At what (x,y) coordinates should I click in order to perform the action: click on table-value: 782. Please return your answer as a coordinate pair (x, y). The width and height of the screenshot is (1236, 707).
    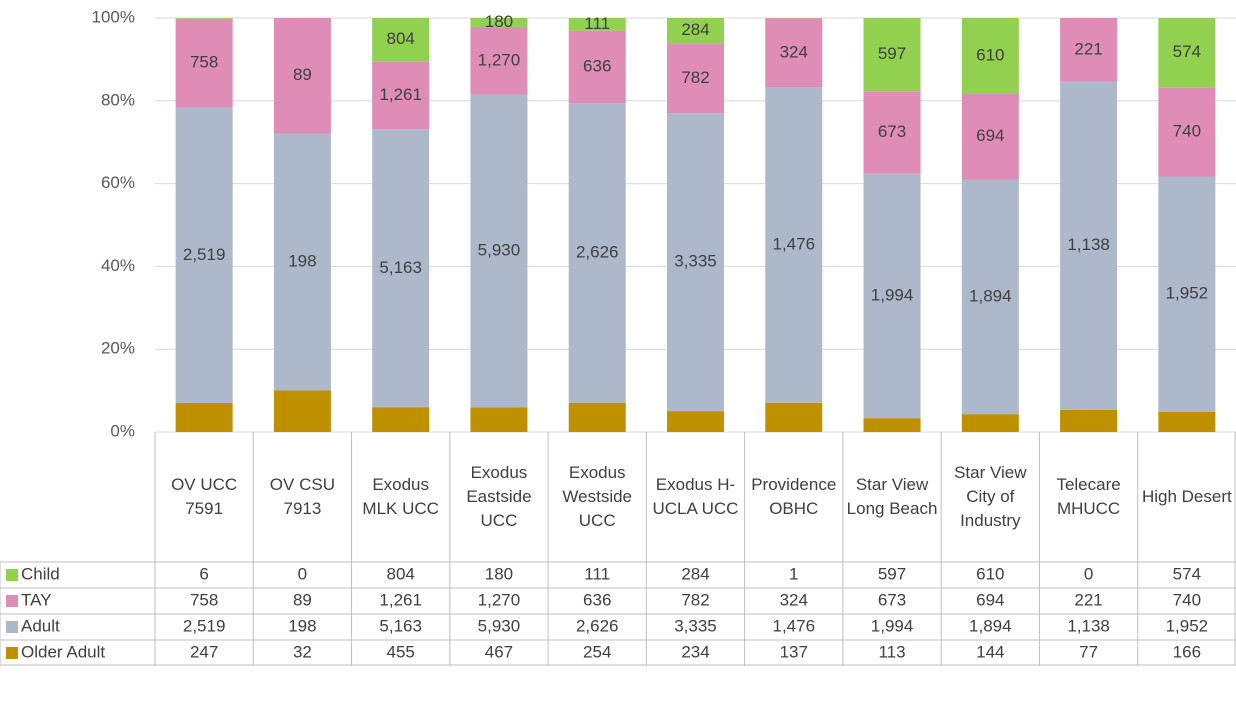
    Looking at the image, I should click on (695, 599).